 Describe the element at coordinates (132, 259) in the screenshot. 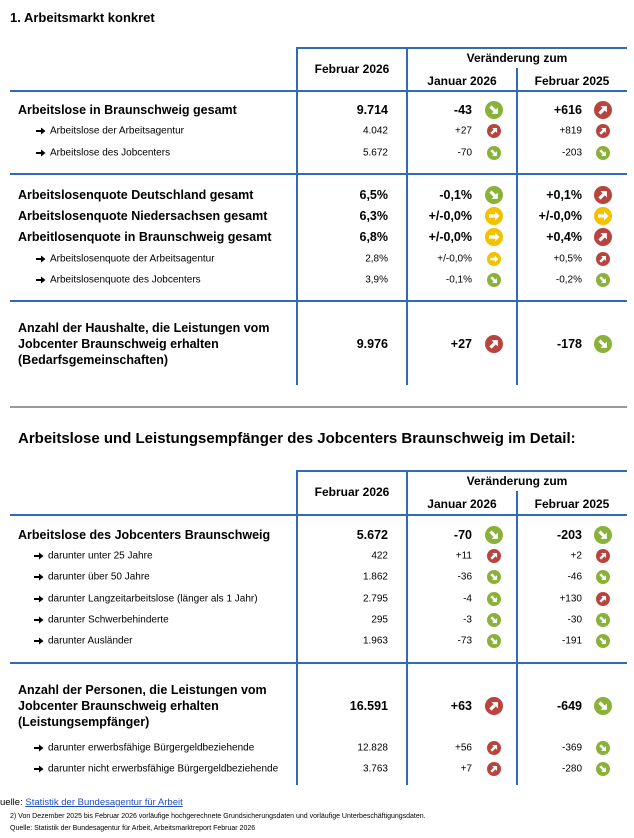

I see `row-label: Arbeitslosenquote der Arbeitsagentur` at that location.